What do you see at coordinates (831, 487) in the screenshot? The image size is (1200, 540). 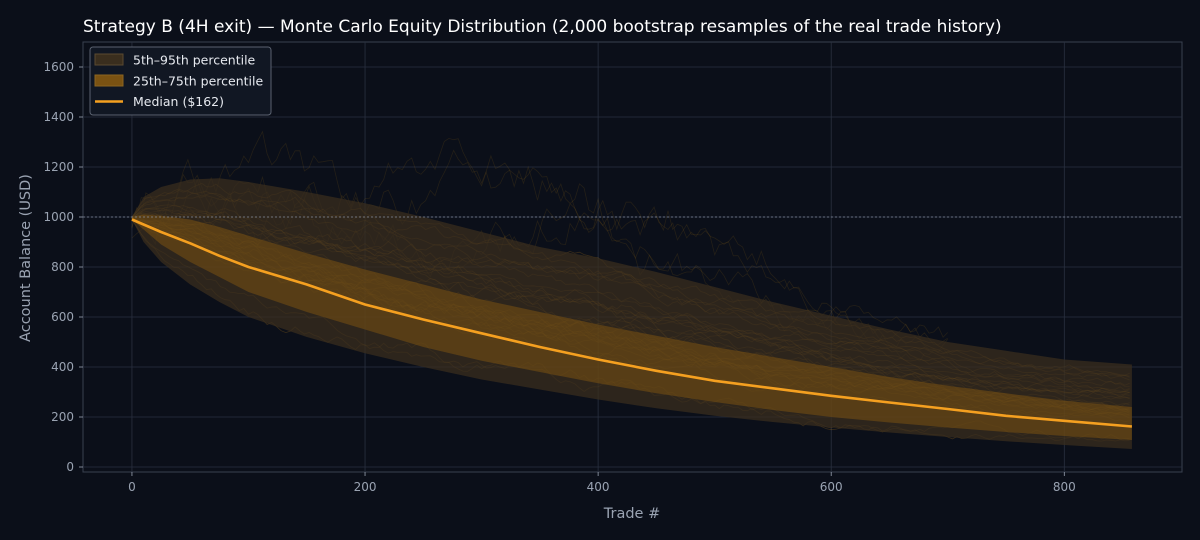 I see `x-tick-label: 600` at bounding box center [831, 487].